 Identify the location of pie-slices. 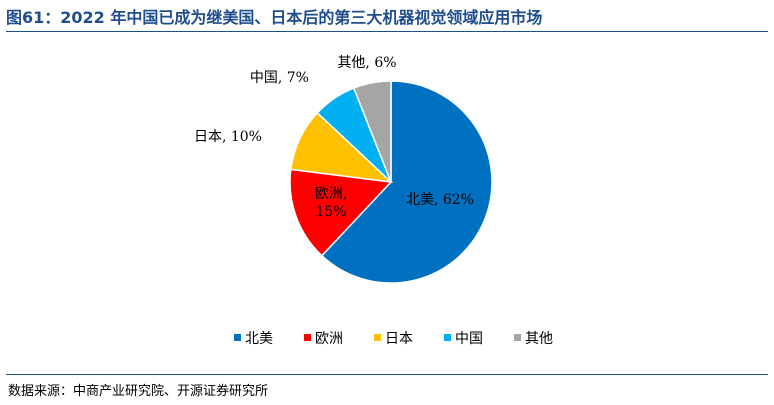
(391, 182).